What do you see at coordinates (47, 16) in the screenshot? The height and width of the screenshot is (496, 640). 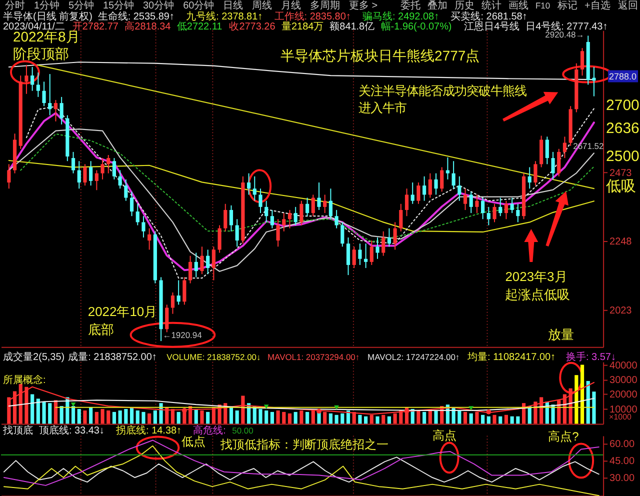 I see `chart-title: 半导体(日线 前复权)` at bounding box center [47, 16].